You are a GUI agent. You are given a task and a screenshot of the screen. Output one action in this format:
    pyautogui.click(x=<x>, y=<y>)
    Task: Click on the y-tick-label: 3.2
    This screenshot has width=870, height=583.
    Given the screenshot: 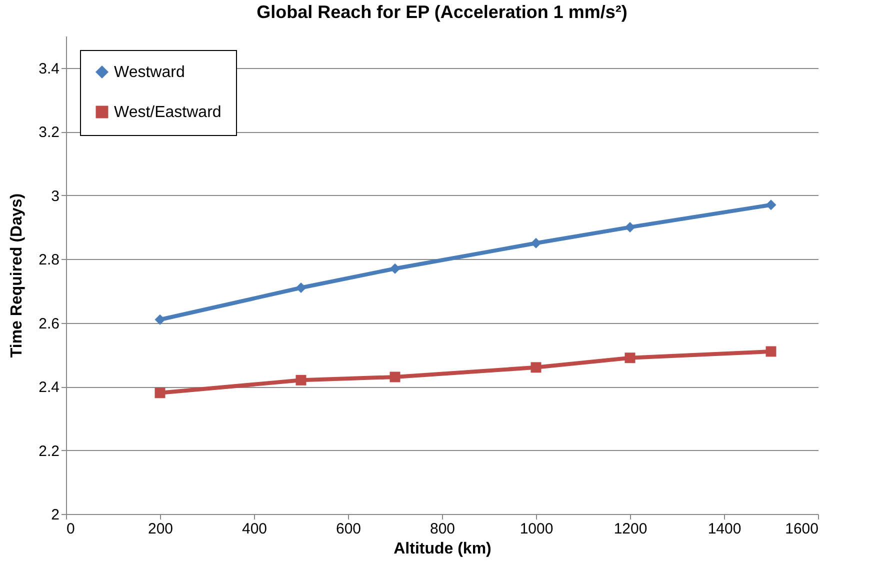 What is the action you would take?
    pyautogui.click(x=49, y=133)
    